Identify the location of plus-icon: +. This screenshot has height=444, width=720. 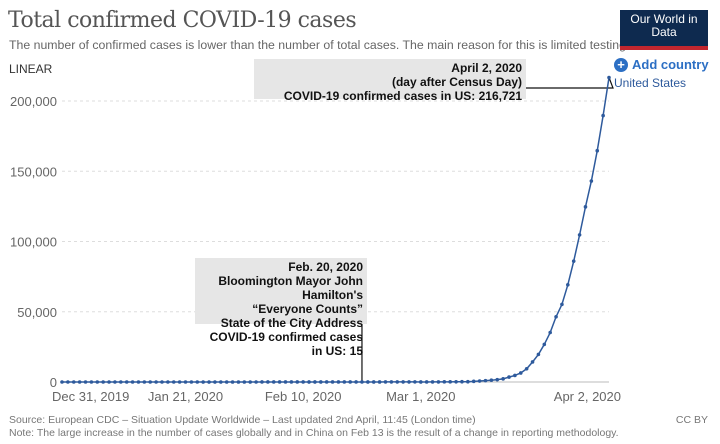
(621, 64).